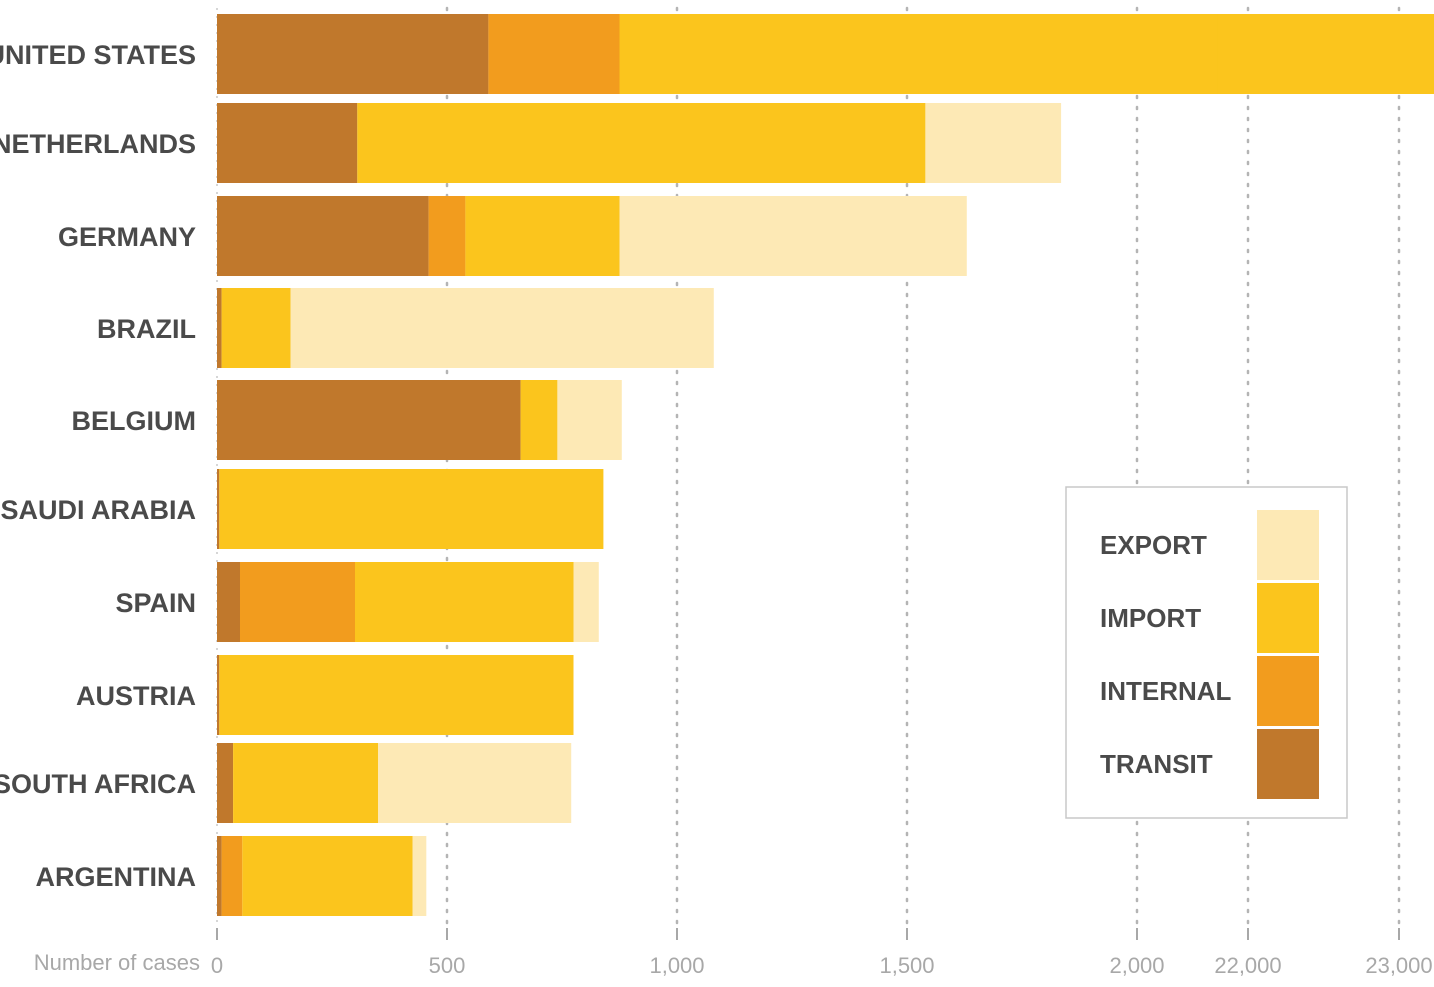 This screenshot has width=1434, height=987. What do you see at coordinates (98, 55) in the screenshot?
I see `country-label: UNITED STATES` at bounding box center [98, 55].